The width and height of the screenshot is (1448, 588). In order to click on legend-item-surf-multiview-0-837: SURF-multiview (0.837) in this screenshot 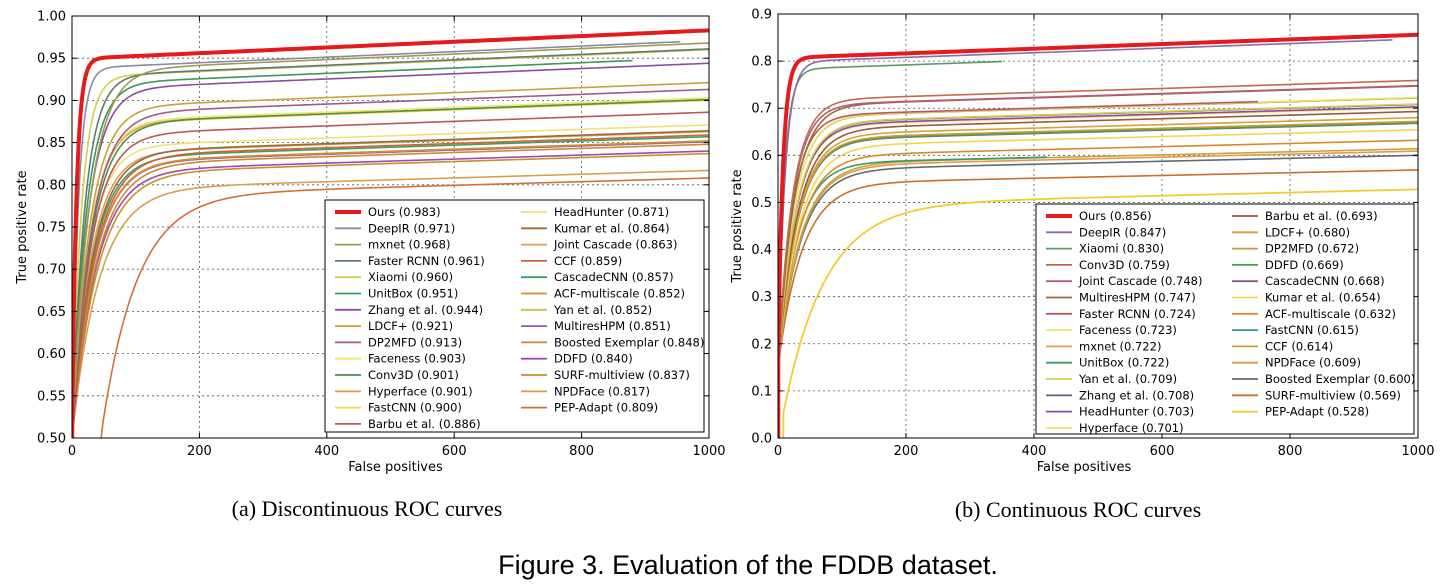, I will do `click(605, 375)`.